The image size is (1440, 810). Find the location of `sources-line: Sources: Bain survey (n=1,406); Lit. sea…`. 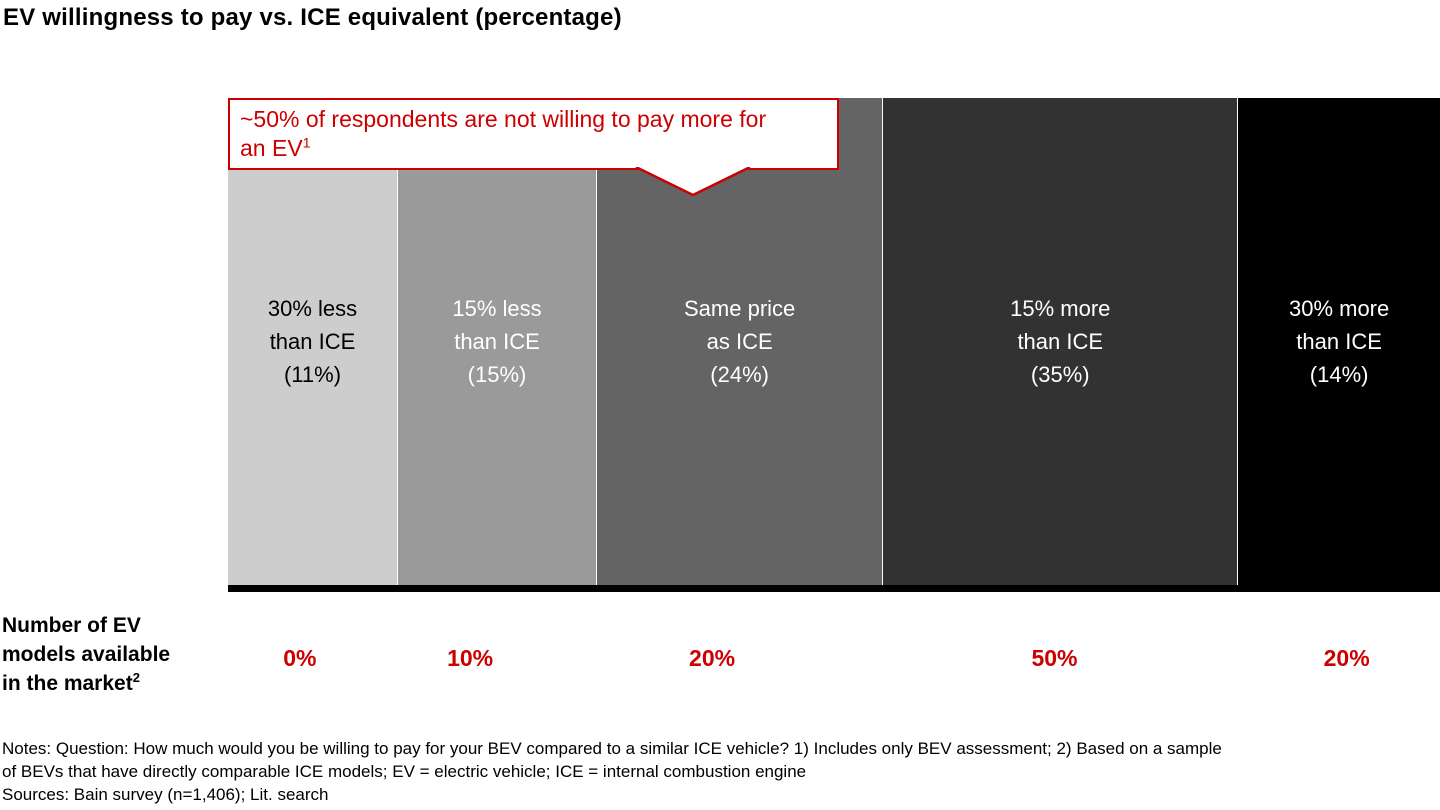

sources-line: Sources: Bain survey (n=1,406); Lit. sea… is located at coordinates (165, 794).